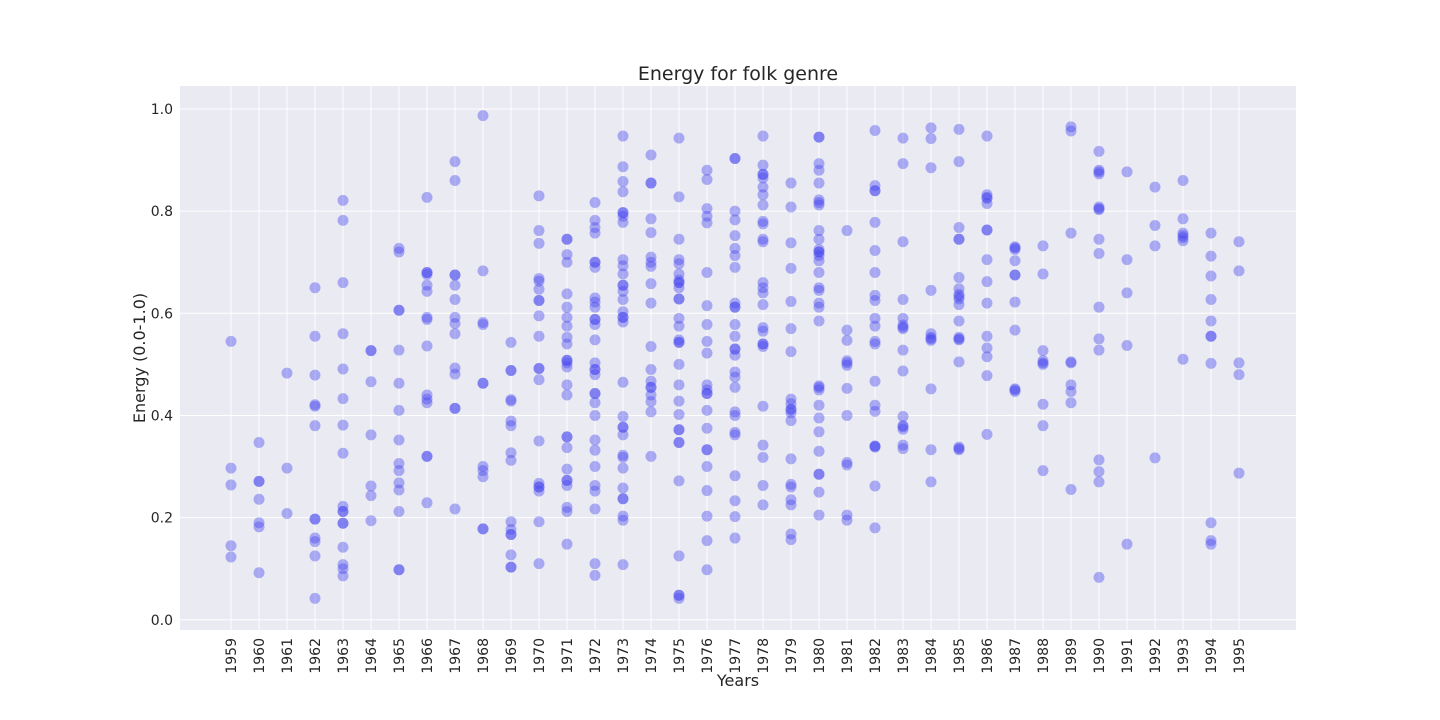 The image size is (1440, 720). What do you see at coordinates (162, 621) in the screenshot?
I see `y-tick-label: 0.0` at bounding box center [162, 621].